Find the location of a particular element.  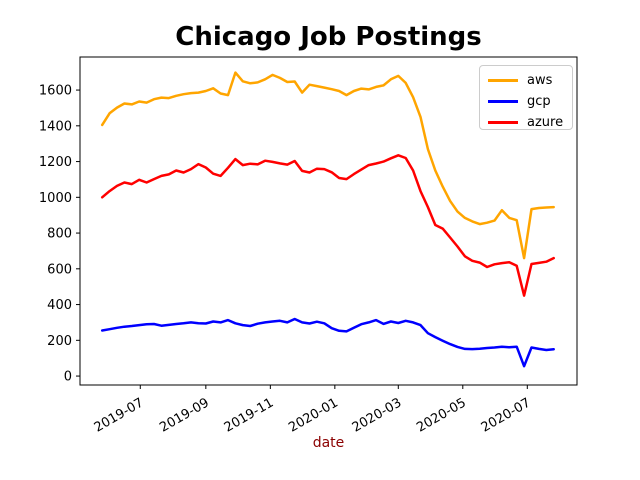

legend-item-aws: aws is located at coordinates (530, 80).